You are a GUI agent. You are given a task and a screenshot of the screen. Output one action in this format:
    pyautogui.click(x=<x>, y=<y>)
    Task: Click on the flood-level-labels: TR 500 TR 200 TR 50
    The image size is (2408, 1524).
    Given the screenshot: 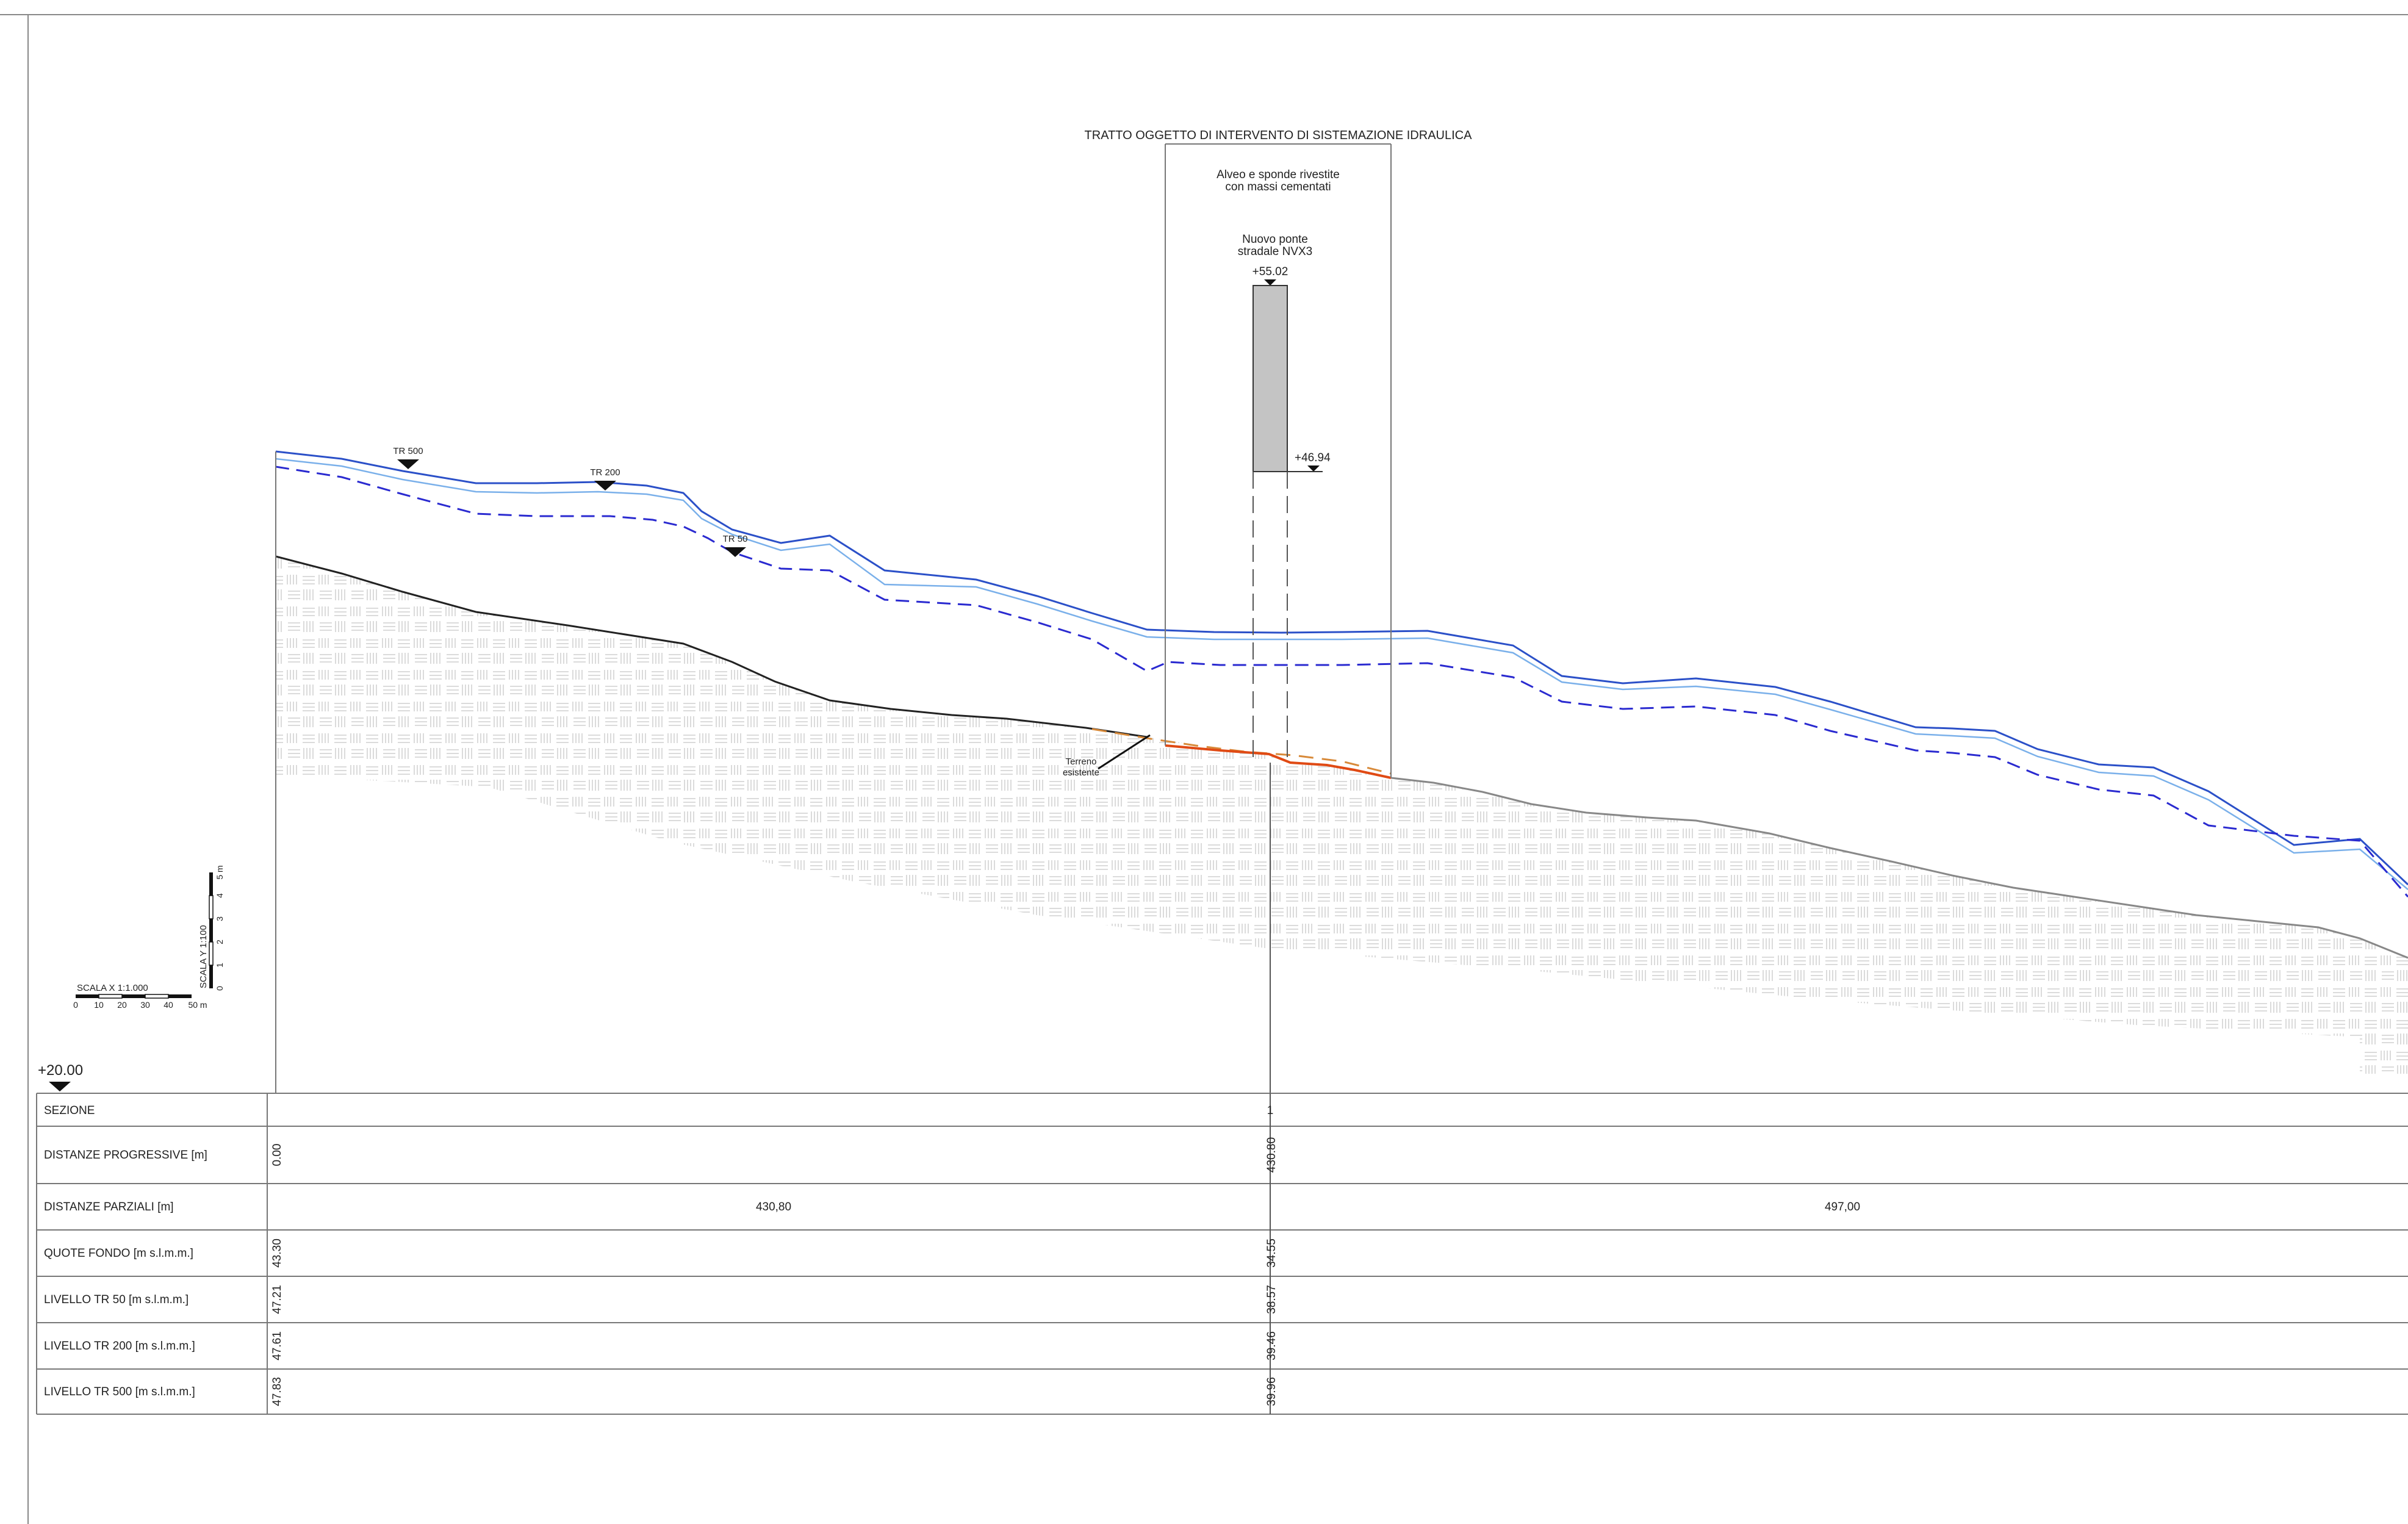 What is the action you would take?
    pyautogui.click(x=570, y=501)
    